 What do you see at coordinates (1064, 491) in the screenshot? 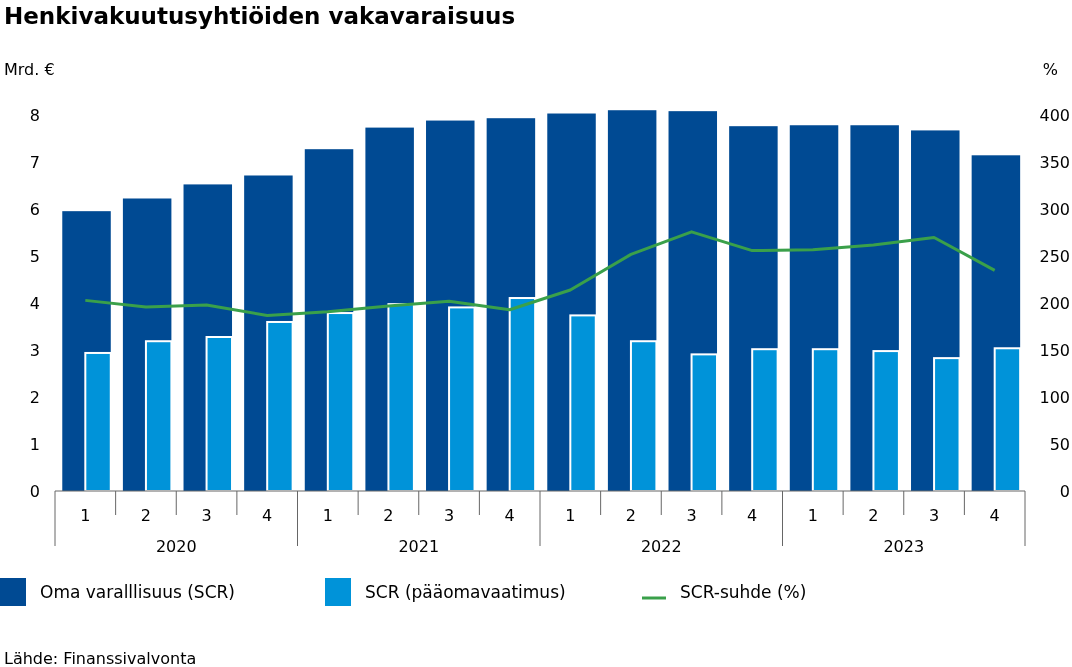
I see `y2-tick-label: 0` at bounding box center [1064, 491].